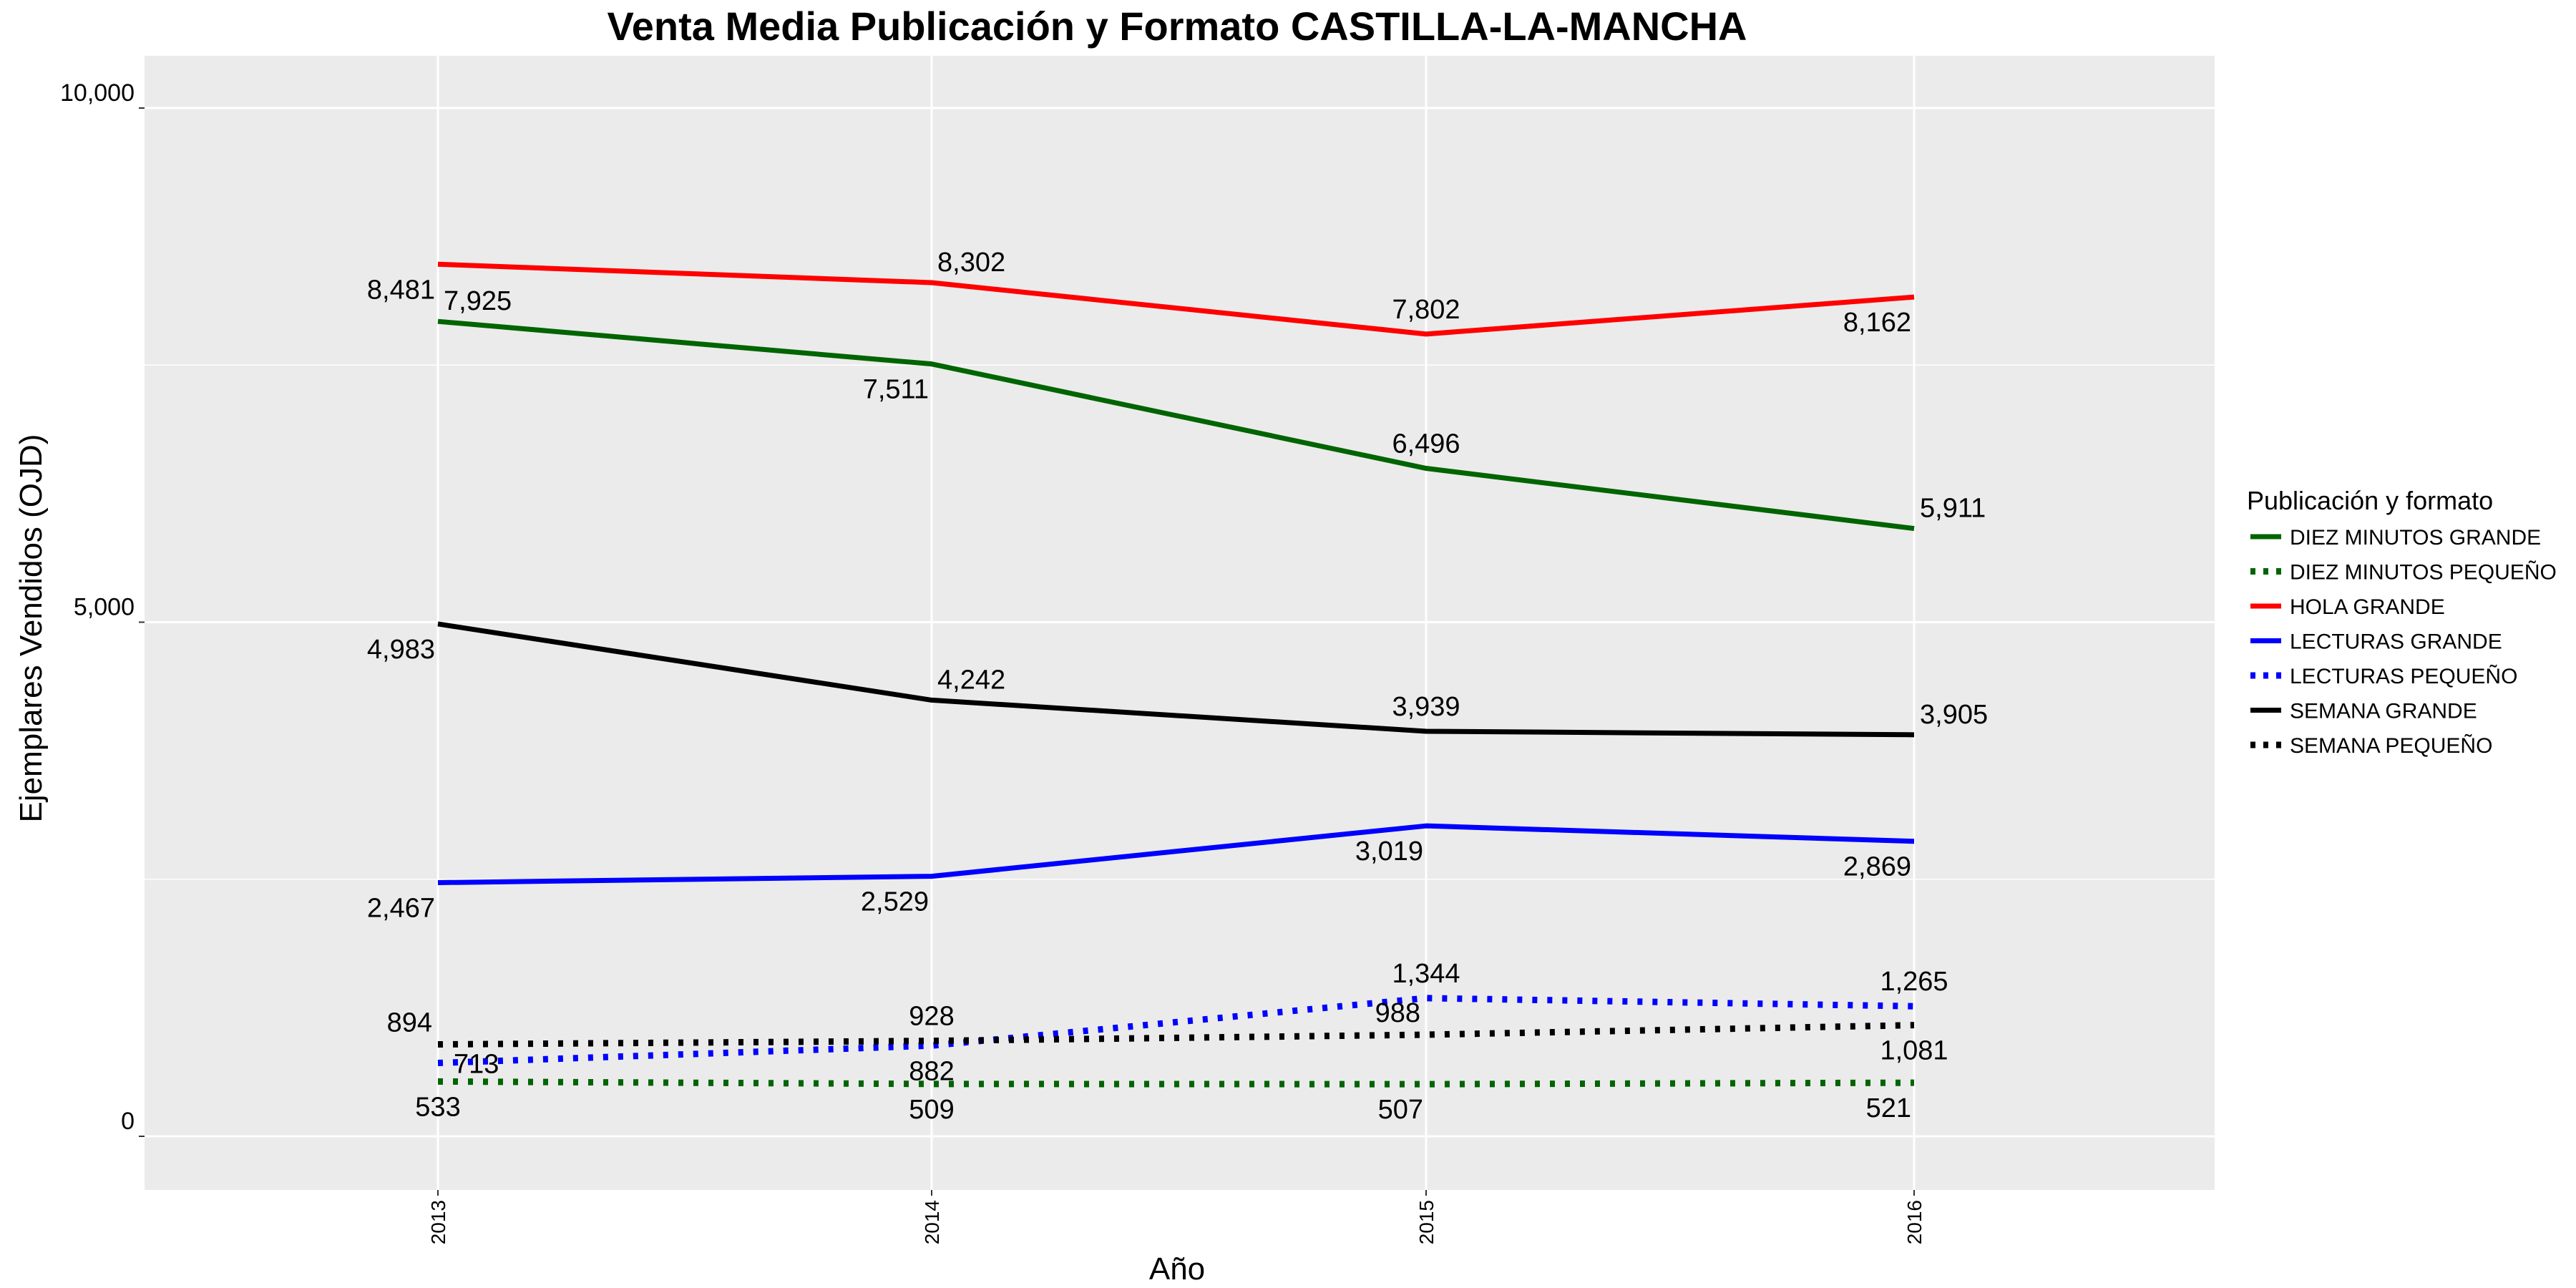  Describe the element at coordinates (1176, 1083) in the screenshot. I see `series-line-diez-minutos-pequeño` at that location.